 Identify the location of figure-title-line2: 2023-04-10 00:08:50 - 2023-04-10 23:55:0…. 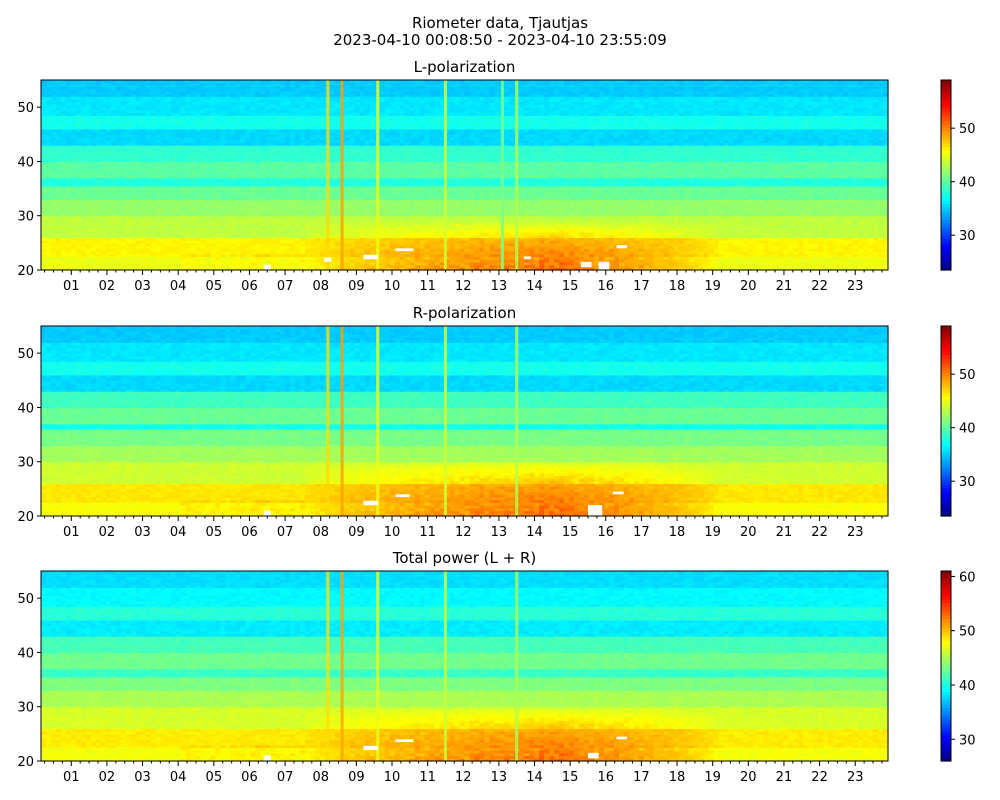
(500, 40).